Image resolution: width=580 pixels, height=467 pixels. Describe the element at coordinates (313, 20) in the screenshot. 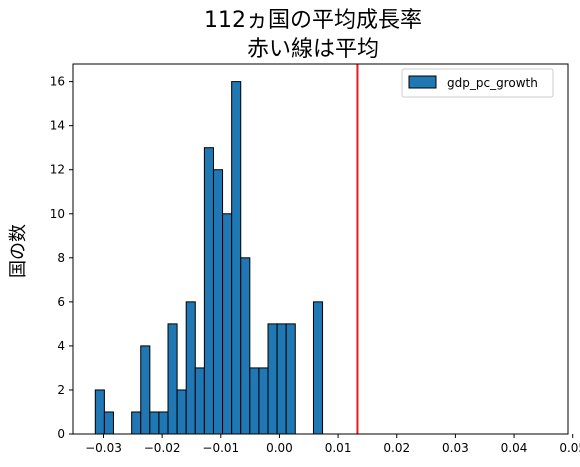

I see `chart-title-line-1: 112ヵ国の平均成長率` at that location.